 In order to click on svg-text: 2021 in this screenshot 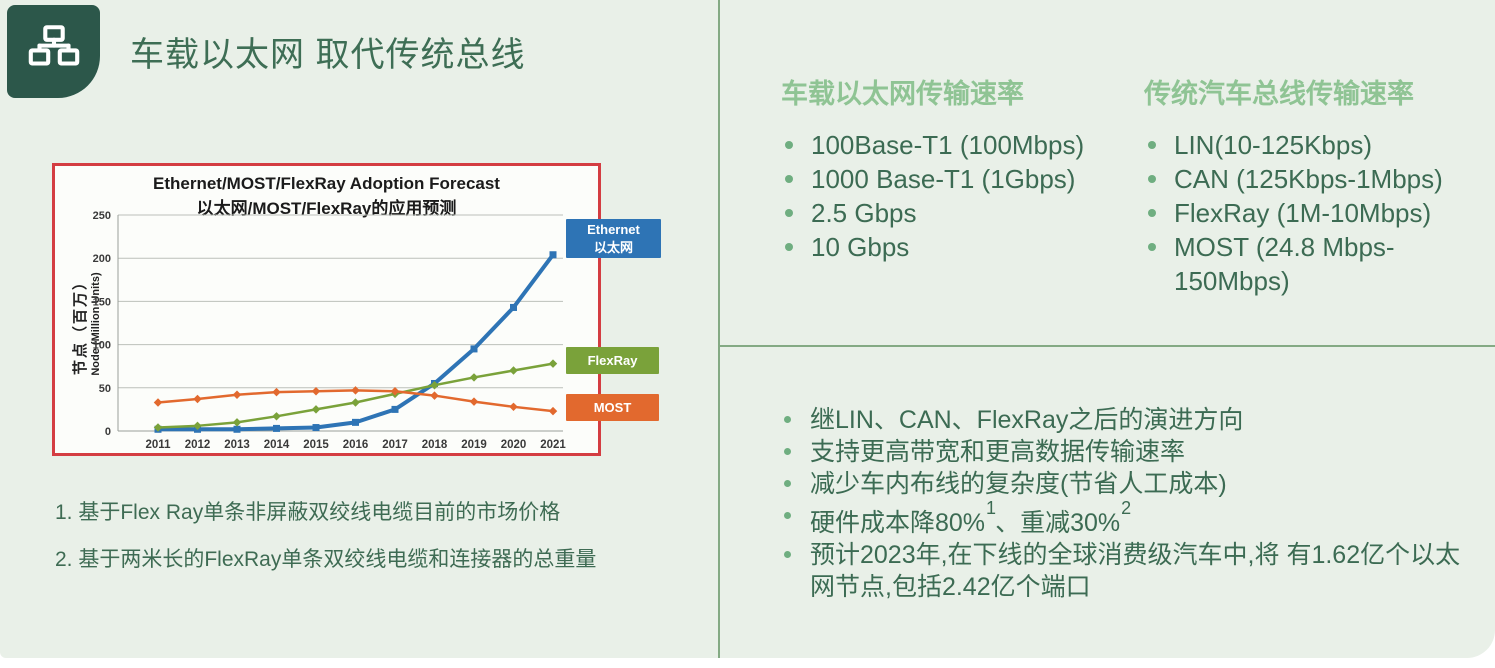, I will do `click(553, 445)`.